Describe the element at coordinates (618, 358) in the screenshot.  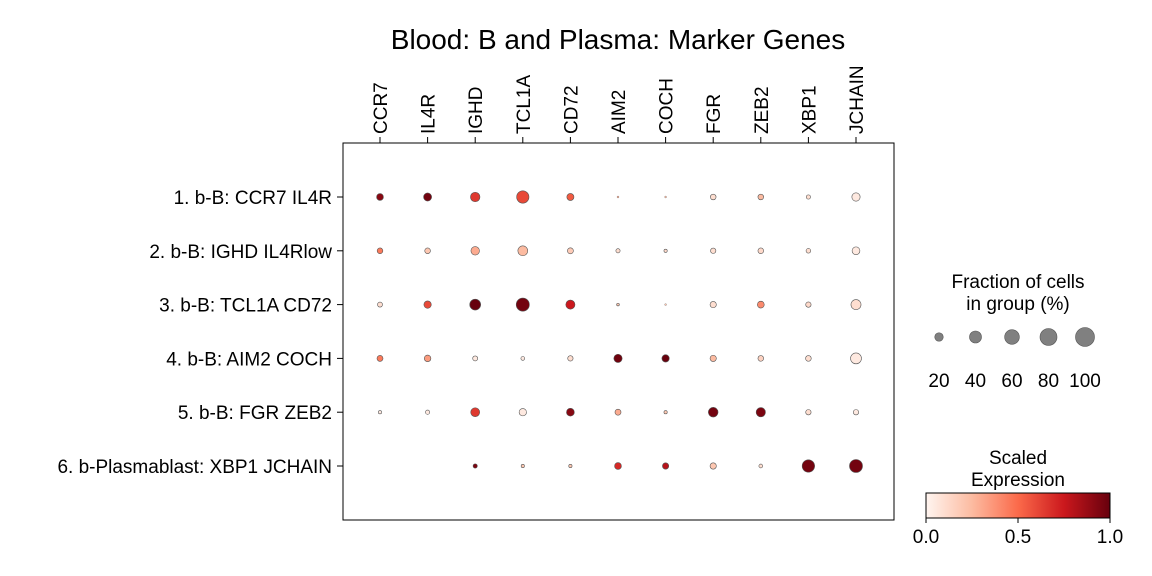
I see `dot-4-aim2` at that location.